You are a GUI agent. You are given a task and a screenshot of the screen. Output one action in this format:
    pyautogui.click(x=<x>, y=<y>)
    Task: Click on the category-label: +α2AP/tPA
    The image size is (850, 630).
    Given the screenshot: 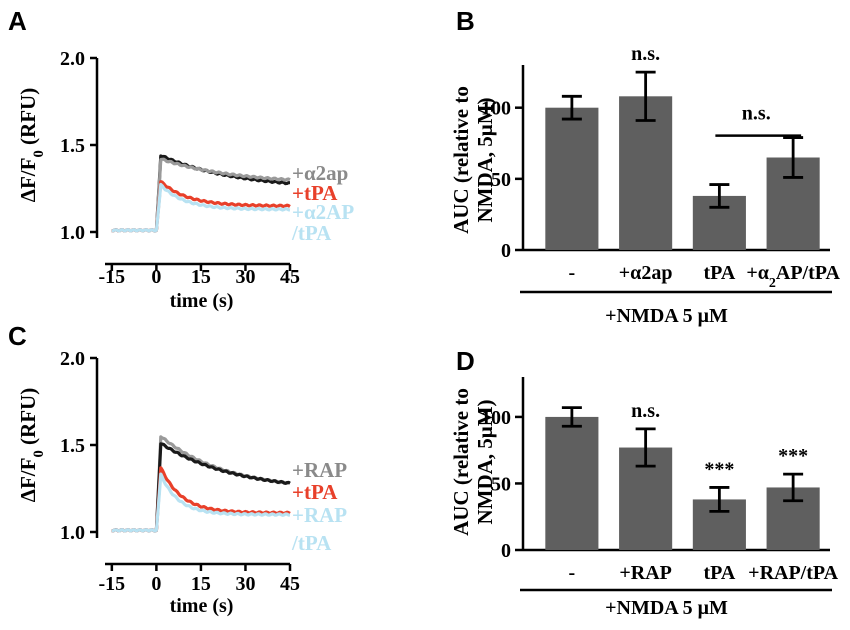 What is the action you would take?
    pyautogui.click(x=793, y=276)
    